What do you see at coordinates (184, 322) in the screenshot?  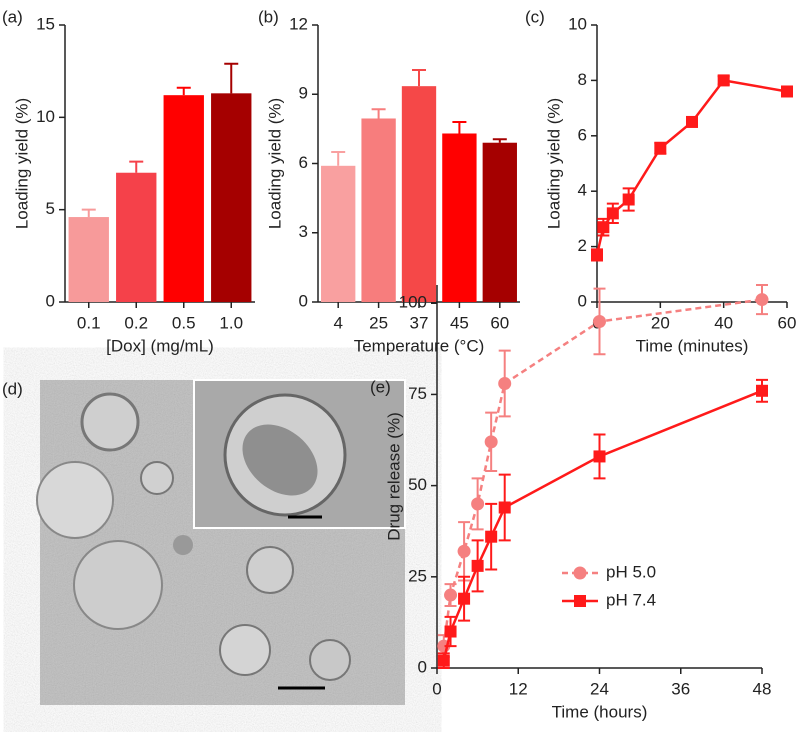 I see `x-tick-label: 0.5` at bounding box center [184, 322].